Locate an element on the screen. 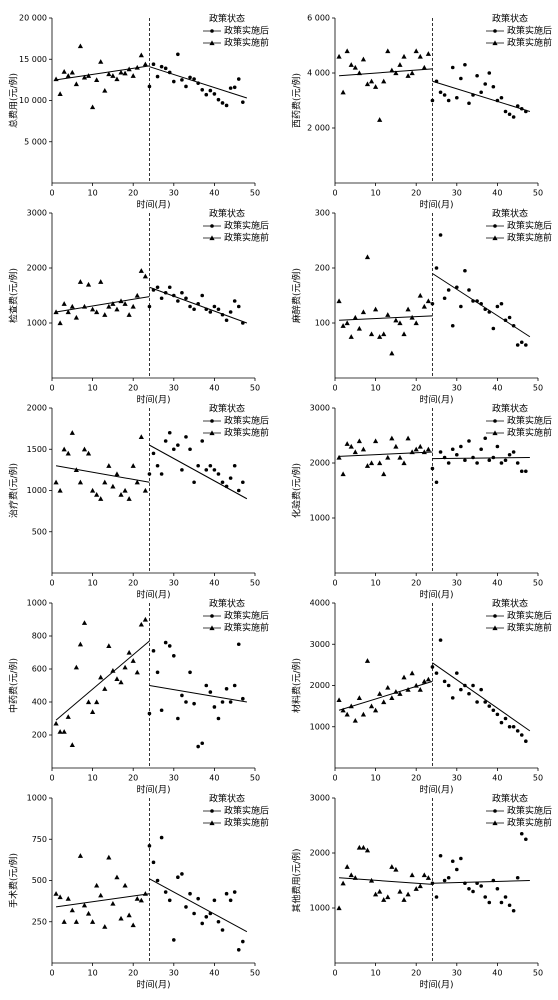 The height and width of the screenshot is (1000, 558). y-tick-label: 500 is located at coordinates (39, 880).